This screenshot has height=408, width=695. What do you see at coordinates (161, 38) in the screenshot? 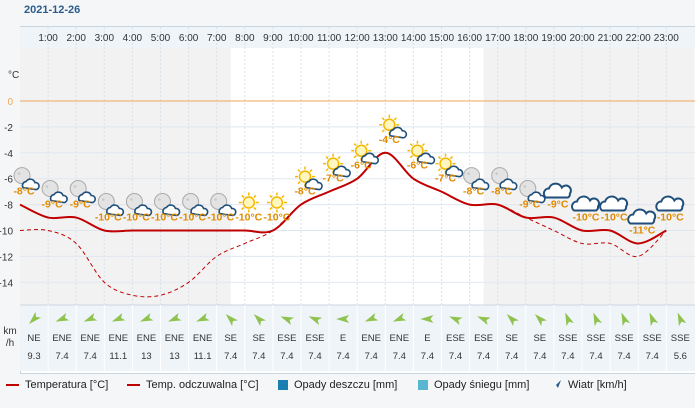
I see `hour-tick-label: 5:00` at bounding box center [161, 38].